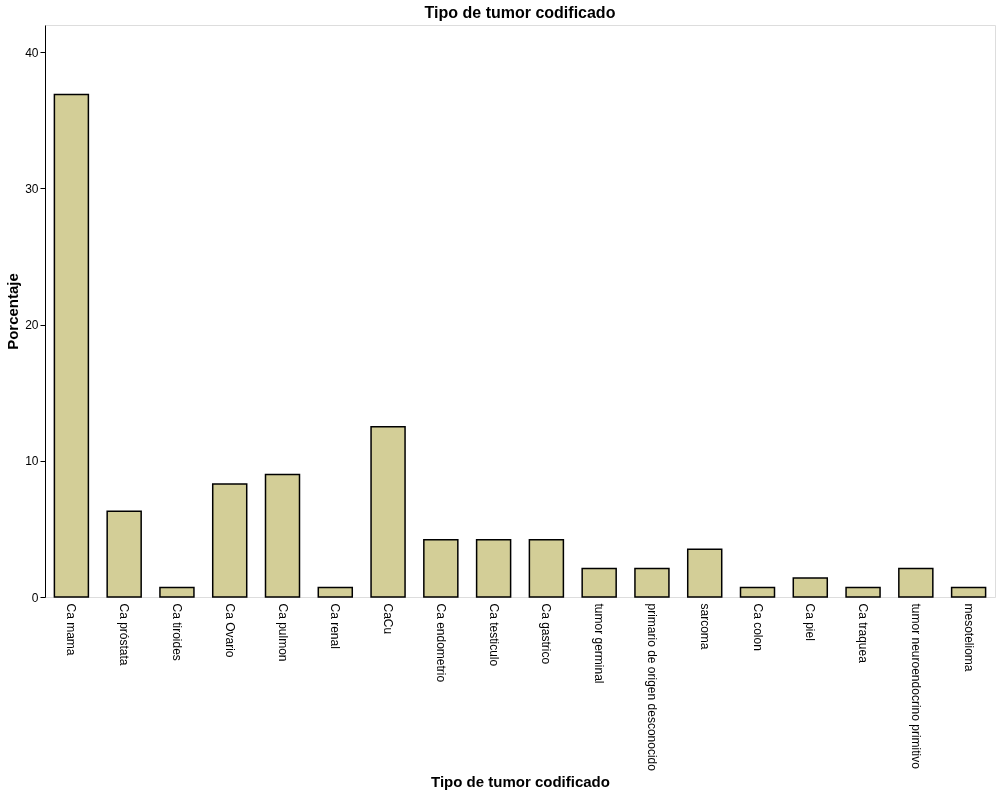 The height and width of the screenshot is (802, 1005). Describe the element at coordinates (71, 629) in the screenshot. I see `x-tick-label: Ca mama` at that location.